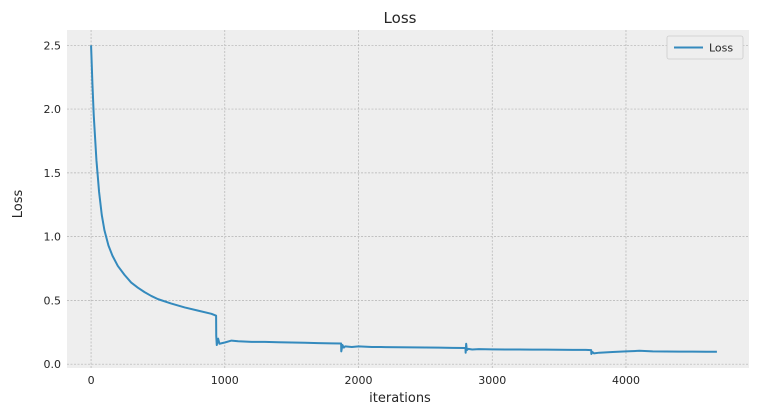 The image size is (769, 412). What do you see at coordinates (53, 300) in the screenshot?
I see `y-tick-label: 0.5` at bounding box center [53, 300].